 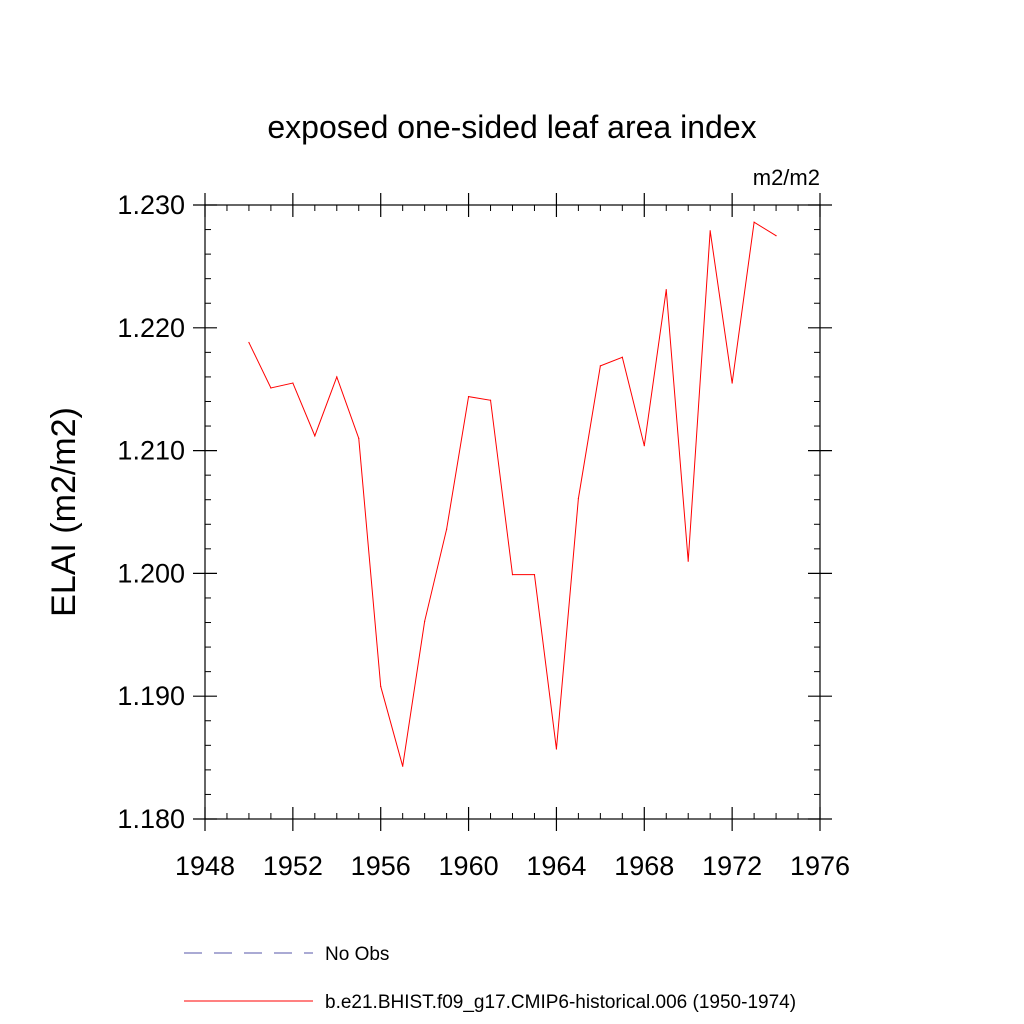 What do you see at coordinates (151, 451) in the screenshot?
I see `y-tick-label: 1.210` at bounding box center [151, 451].